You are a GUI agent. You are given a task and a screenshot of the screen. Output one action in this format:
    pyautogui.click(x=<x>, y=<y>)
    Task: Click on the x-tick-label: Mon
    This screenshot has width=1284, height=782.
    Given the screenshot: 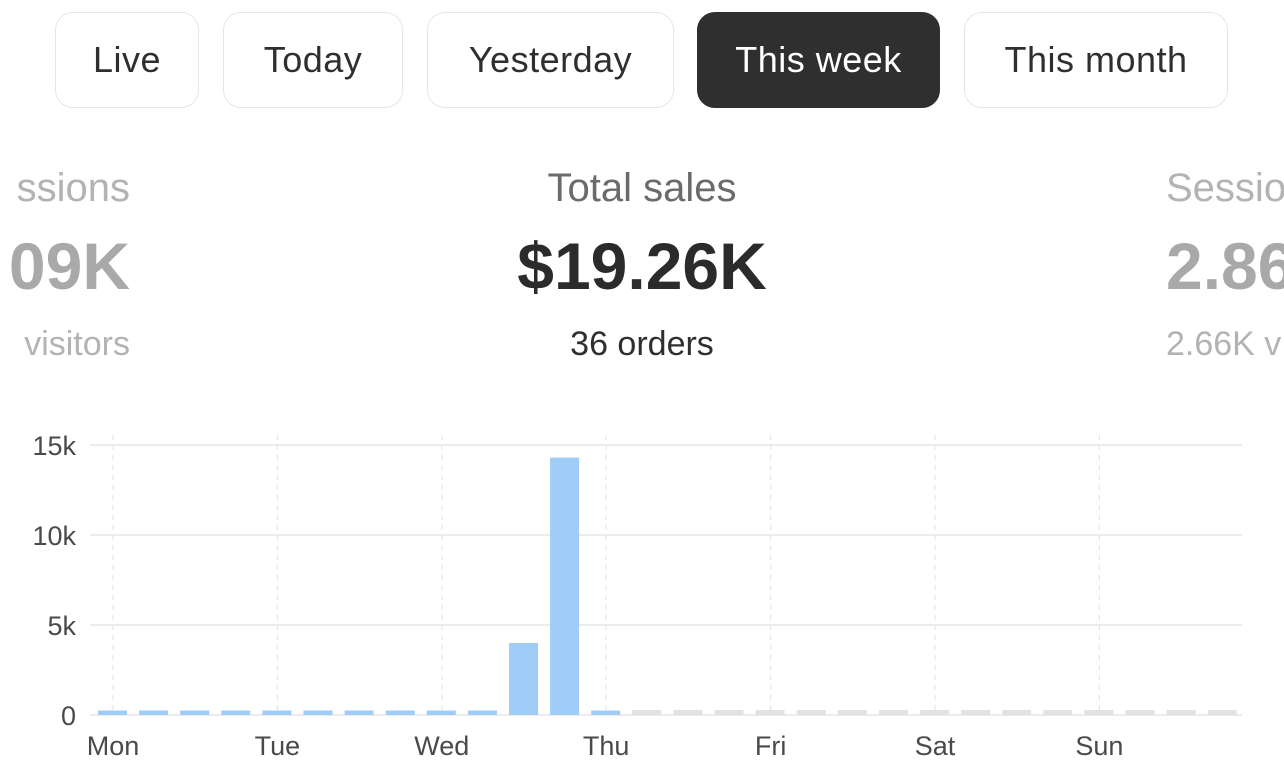 What is the action you would take?
    pyautogui.click(x=113, y=746)
    